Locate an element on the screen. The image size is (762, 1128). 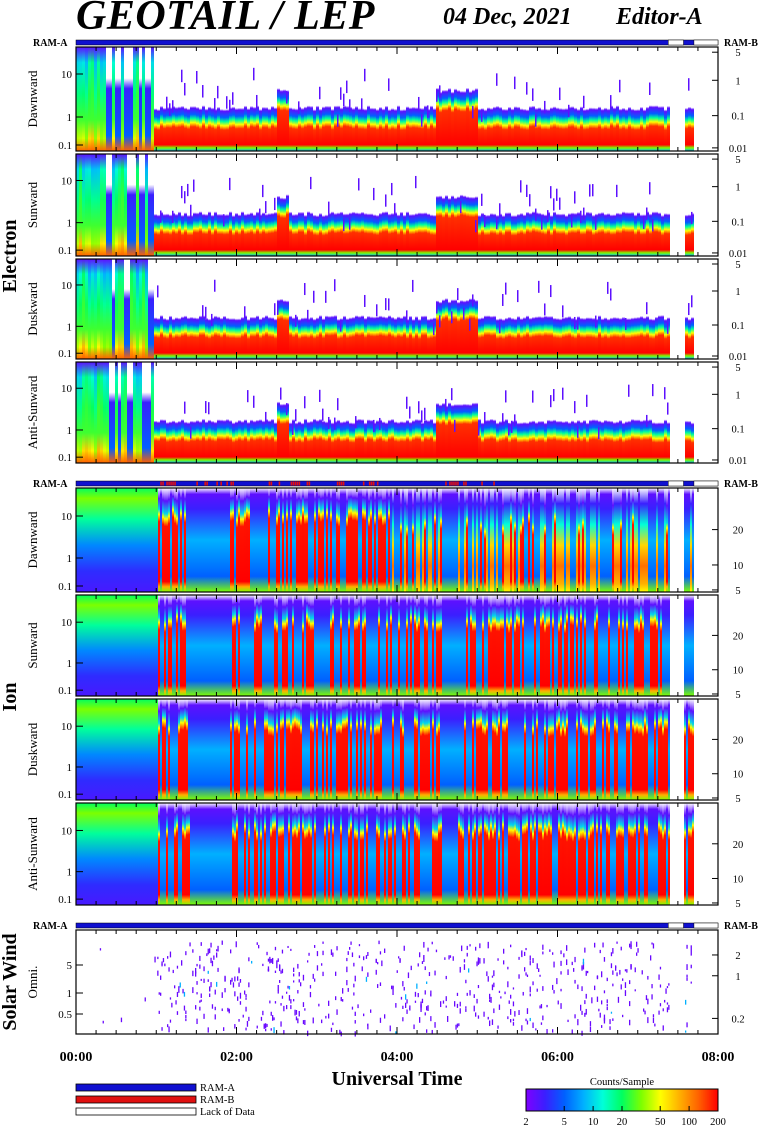
ram-b-segment is located at coordinates (446, 483).